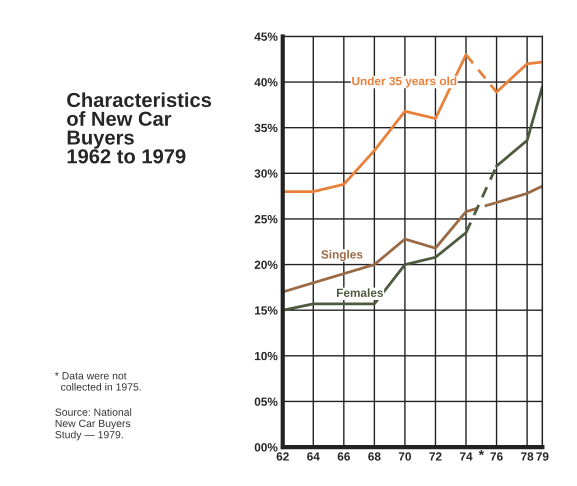 The width and height of the screenshot is (577, 486). What do you see at coordinates (404, 456) in the screenshot?
I see `x-tick-label: 70` at bounding box center [404, 456].